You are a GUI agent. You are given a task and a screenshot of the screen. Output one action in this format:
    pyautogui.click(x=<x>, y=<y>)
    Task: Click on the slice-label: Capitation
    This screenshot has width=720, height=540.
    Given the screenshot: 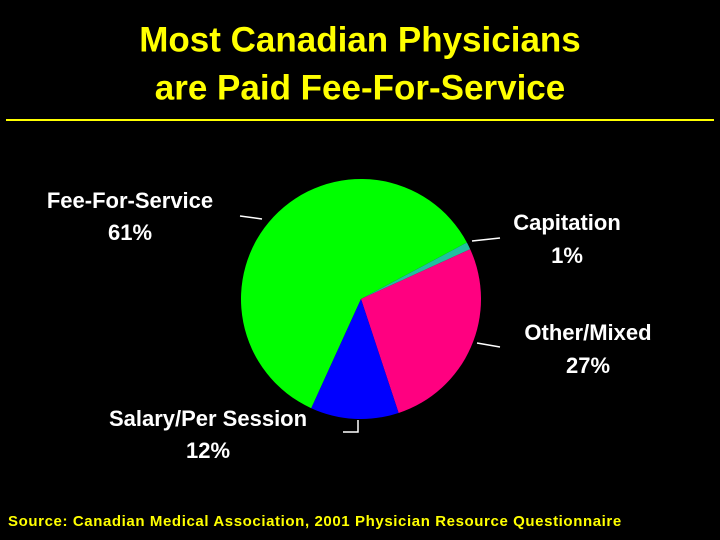 What is the action you would take?
    pyautogui.click(x=567, y=222)
    